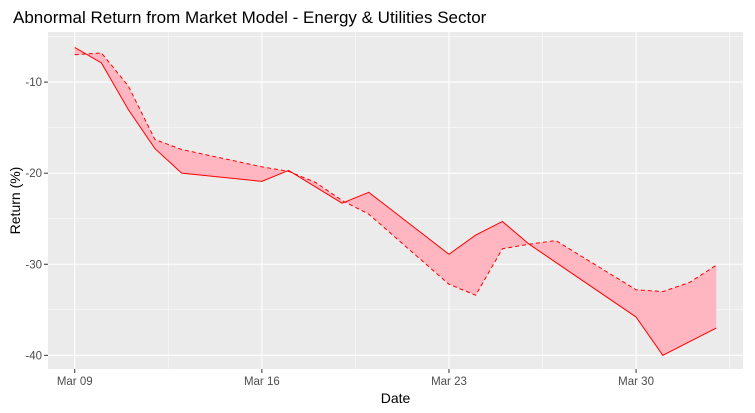  Describe the element at coordinates (262, 382) in the screenshot. I see `x-tick-label: Mar 16` at that location.